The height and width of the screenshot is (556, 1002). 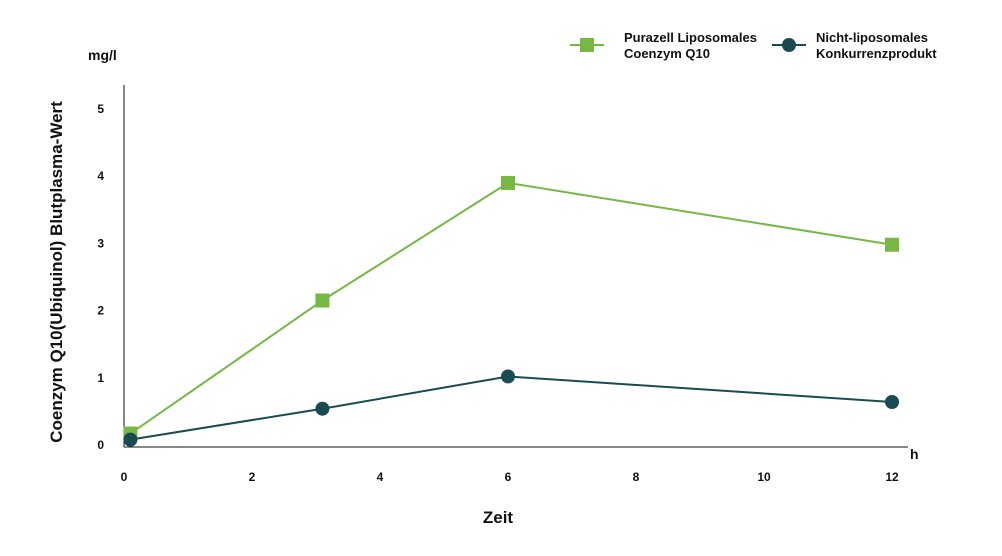 What do you see at coordinates (764, 477) in the screenshot?
I see `x-tick-label: 10` at bounding box center [764, 477].